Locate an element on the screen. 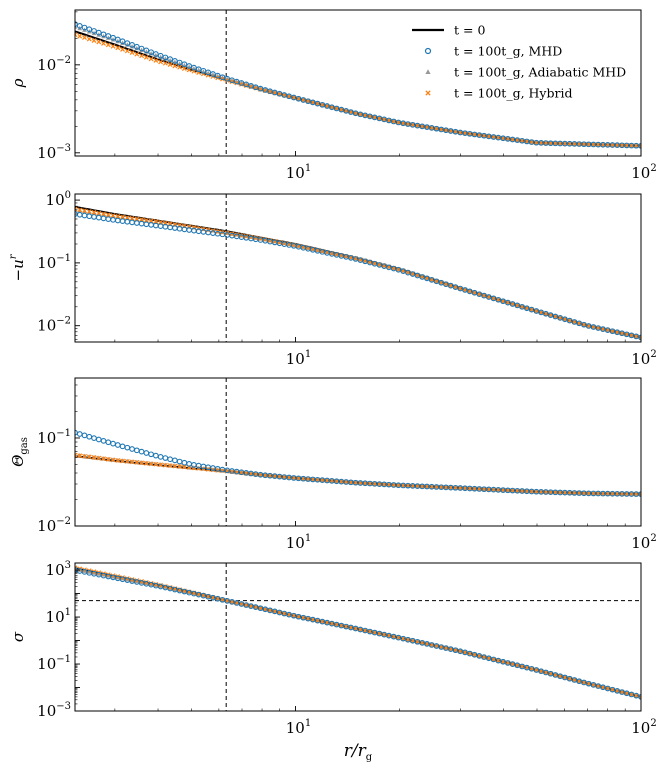 The image size is (664, 774). y-tick-label: 10⁻² is located at coordinates (54, 64).